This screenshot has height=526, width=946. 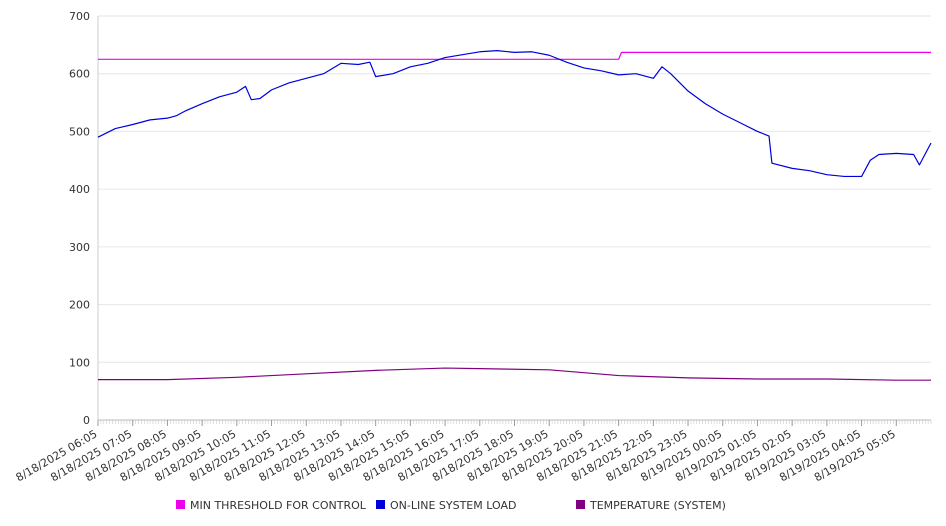 What do you see at coordinates (79, 16) in the screenshot?
I see `y-tick-label: 700` at bounding box center [79, 16].